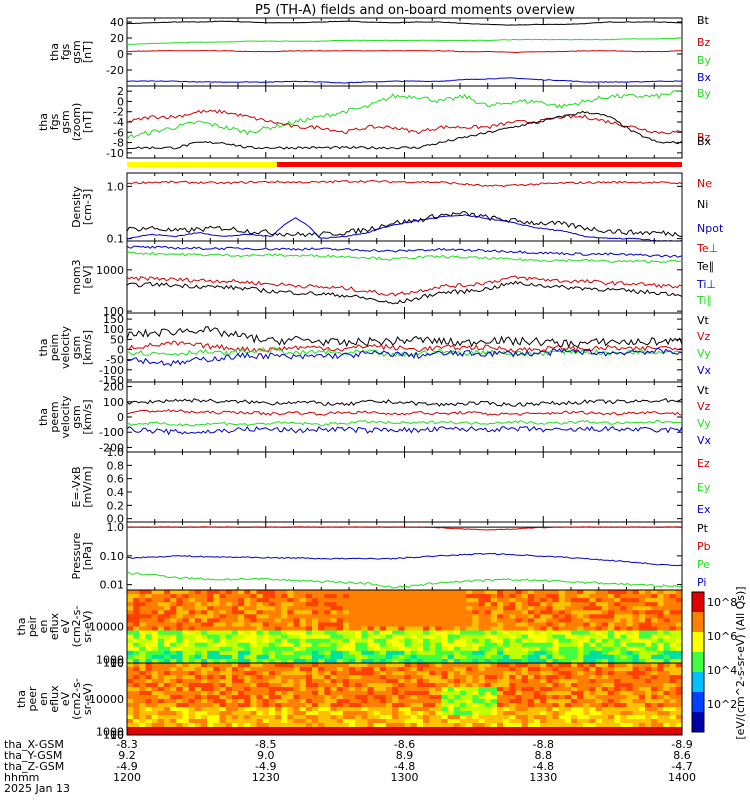 The image size is (750, 800). What do you see at coordinates (113, 402) in the screenshot?
I see `y-tick-label: 100` at bounding box center [113, 402].